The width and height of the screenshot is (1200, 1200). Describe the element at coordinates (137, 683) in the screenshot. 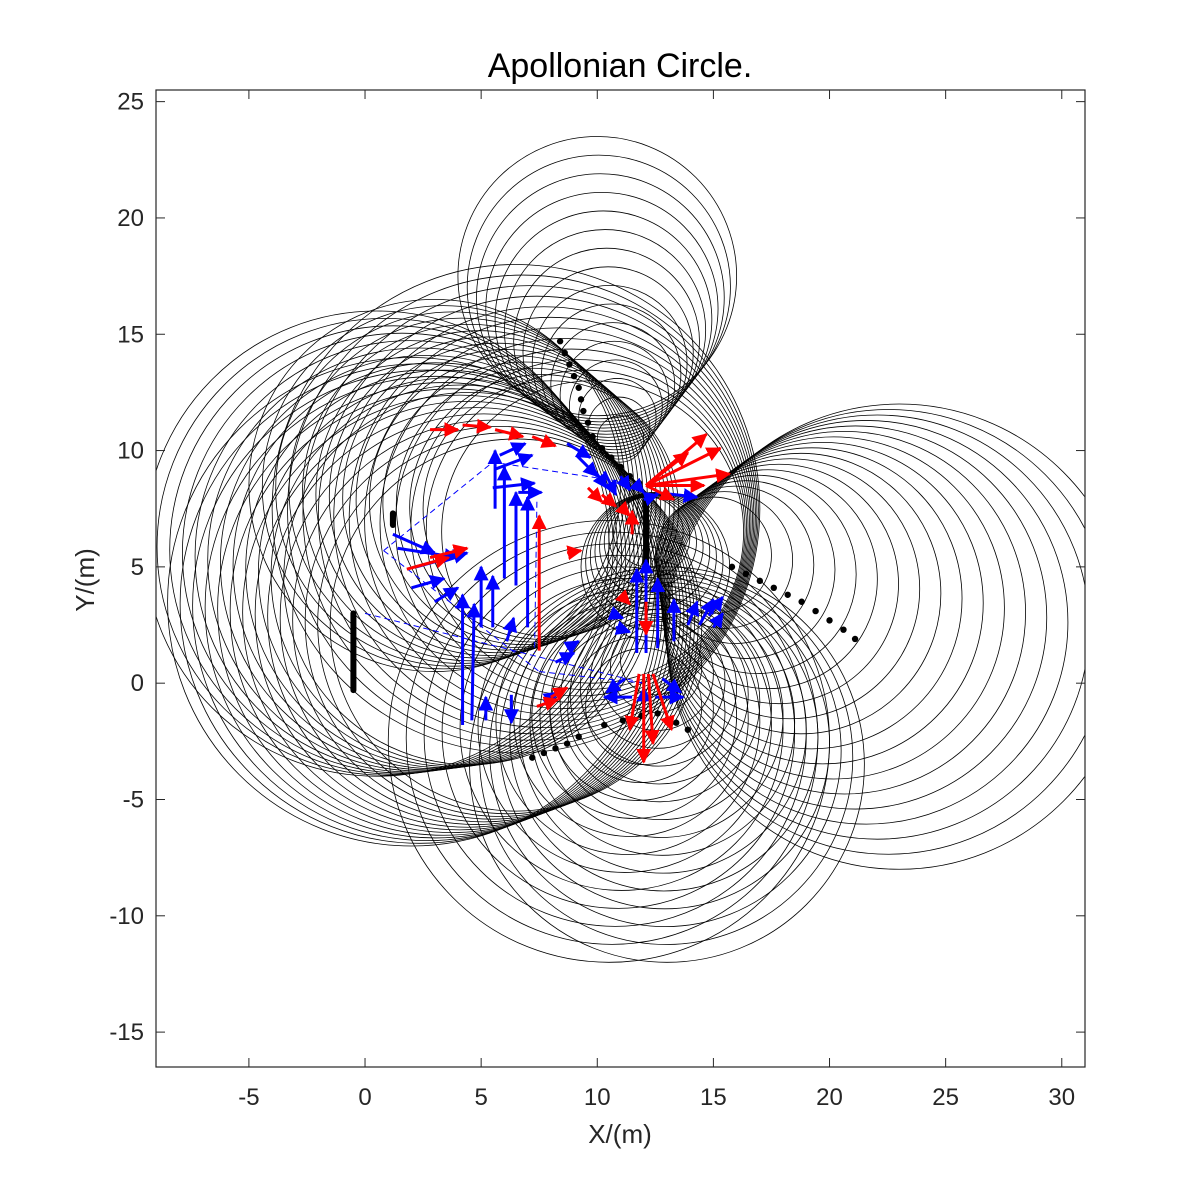

I see `y-tick-label: 0` at that location.